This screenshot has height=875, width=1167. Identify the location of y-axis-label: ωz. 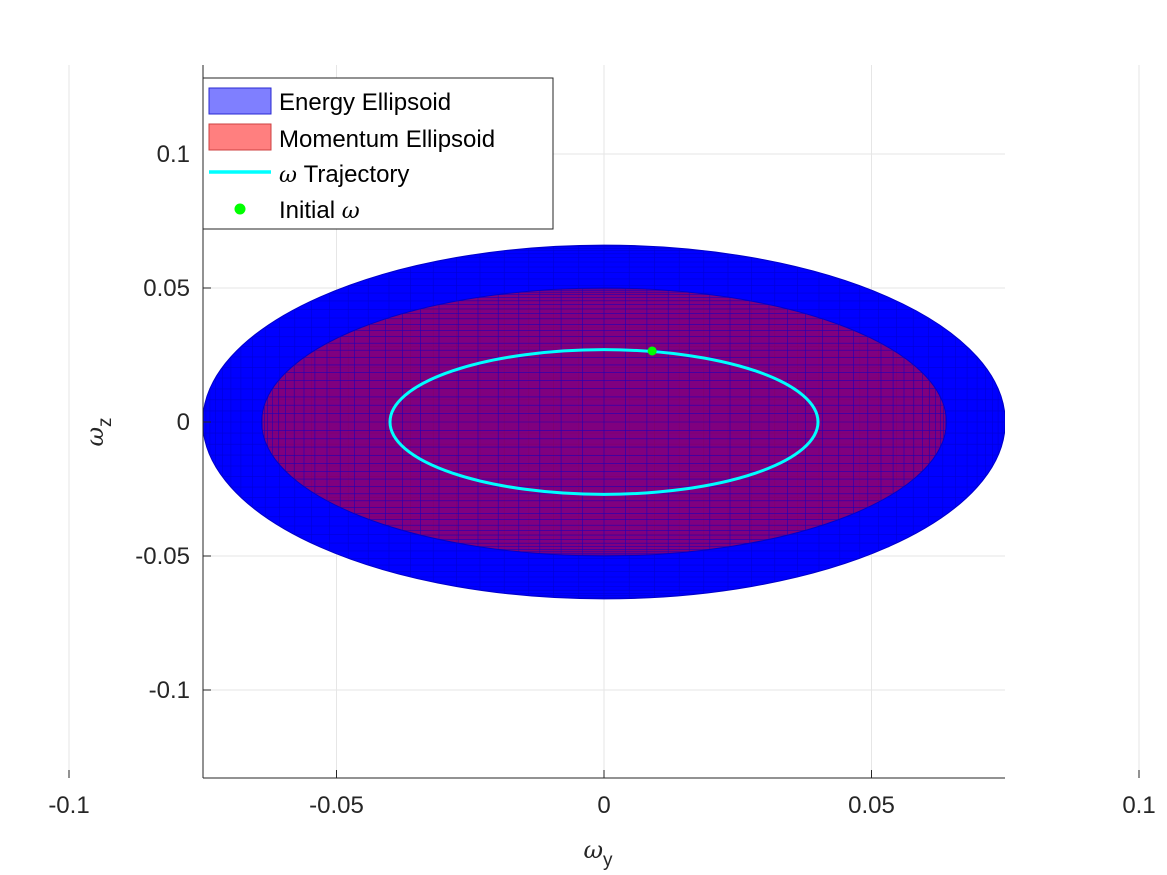
(98, 431).